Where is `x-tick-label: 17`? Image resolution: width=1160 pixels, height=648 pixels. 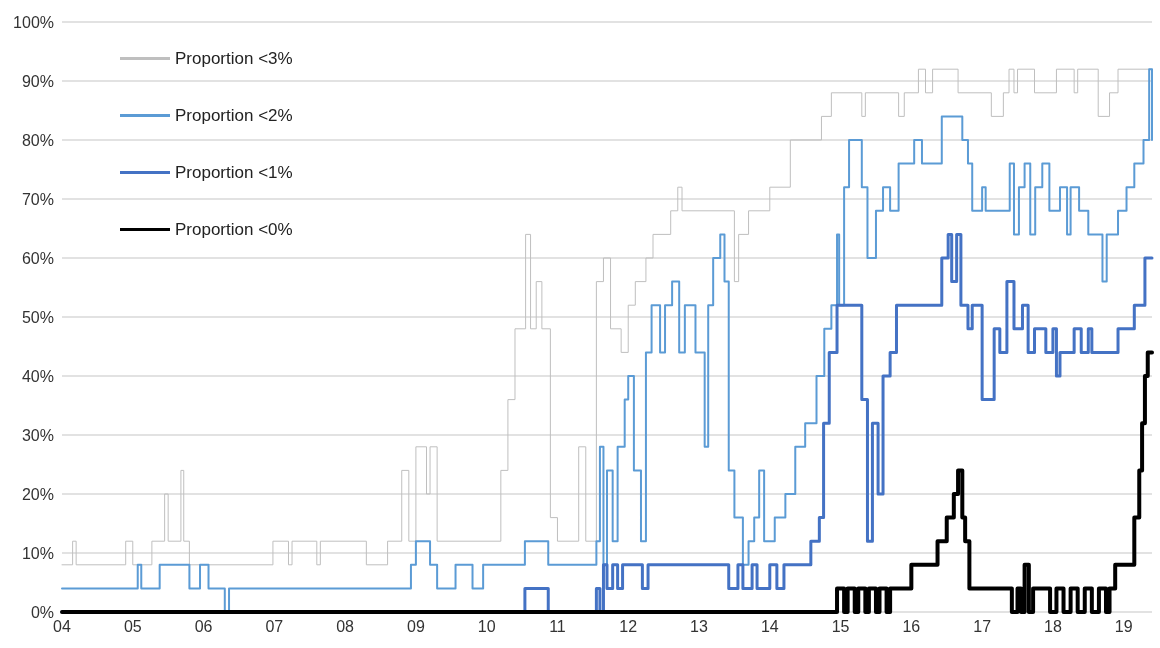 x-tick-label: 17 is located at coordinates (982, 626).